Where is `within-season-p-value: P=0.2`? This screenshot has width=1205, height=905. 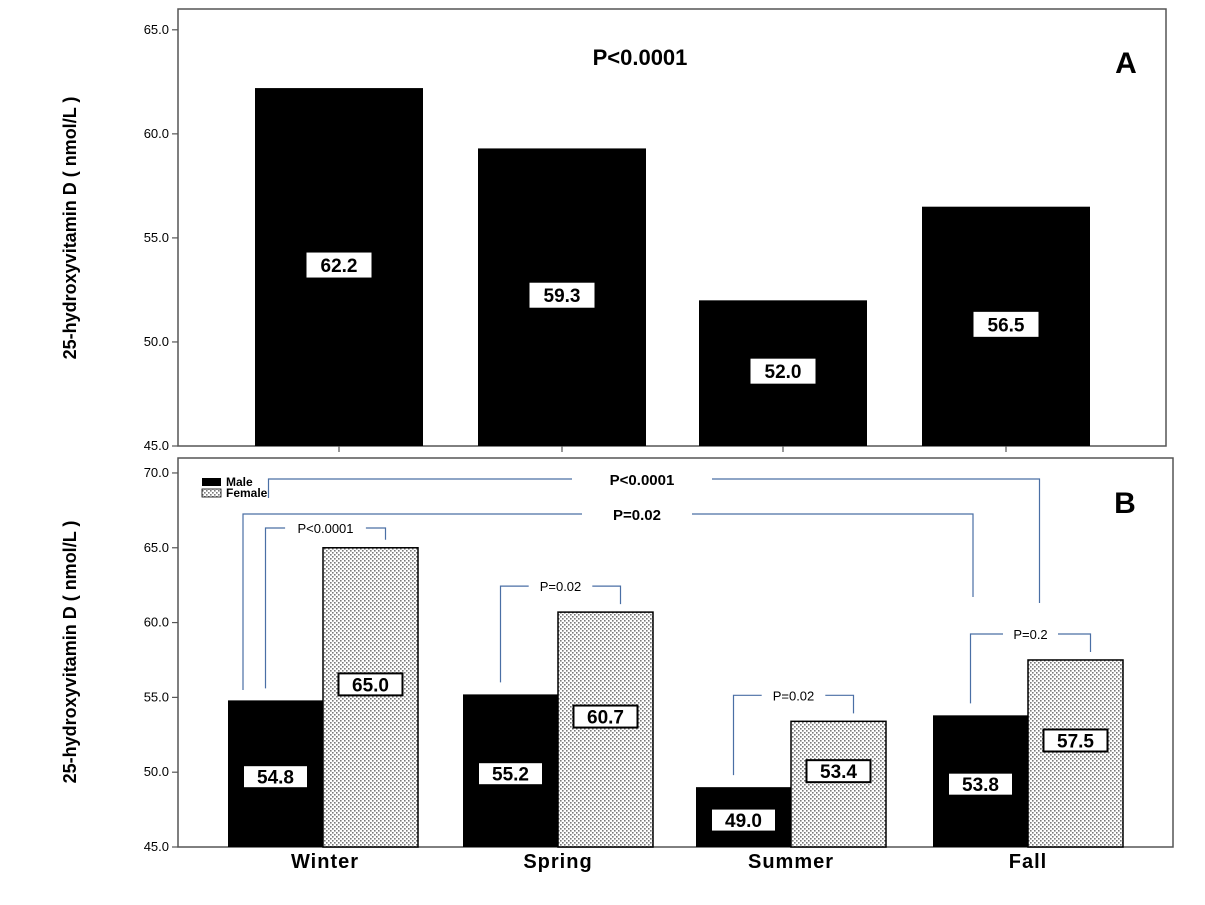
within-season-p-value: P=0.2 is located at coordinates (1030, 634).